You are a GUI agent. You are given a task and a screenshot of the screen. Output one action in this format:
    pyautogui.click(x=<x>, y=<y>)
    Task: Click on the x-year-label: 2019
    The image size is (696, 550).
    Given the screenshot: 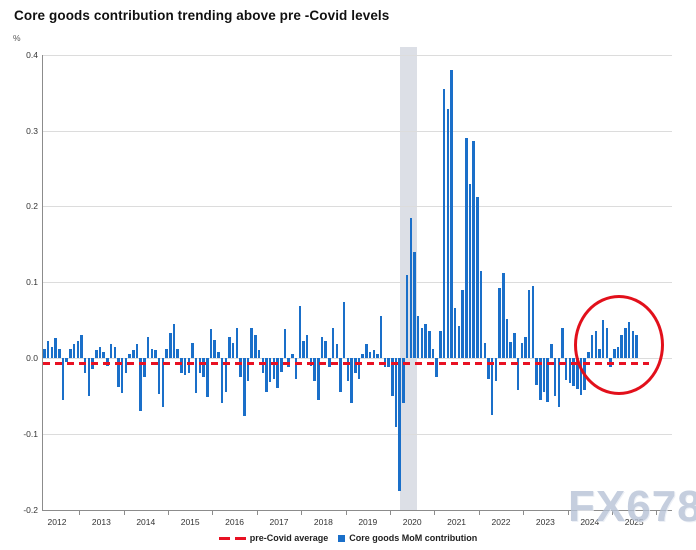 What is the action you would take?
    pyautogui.click(x=368, y=522)
    